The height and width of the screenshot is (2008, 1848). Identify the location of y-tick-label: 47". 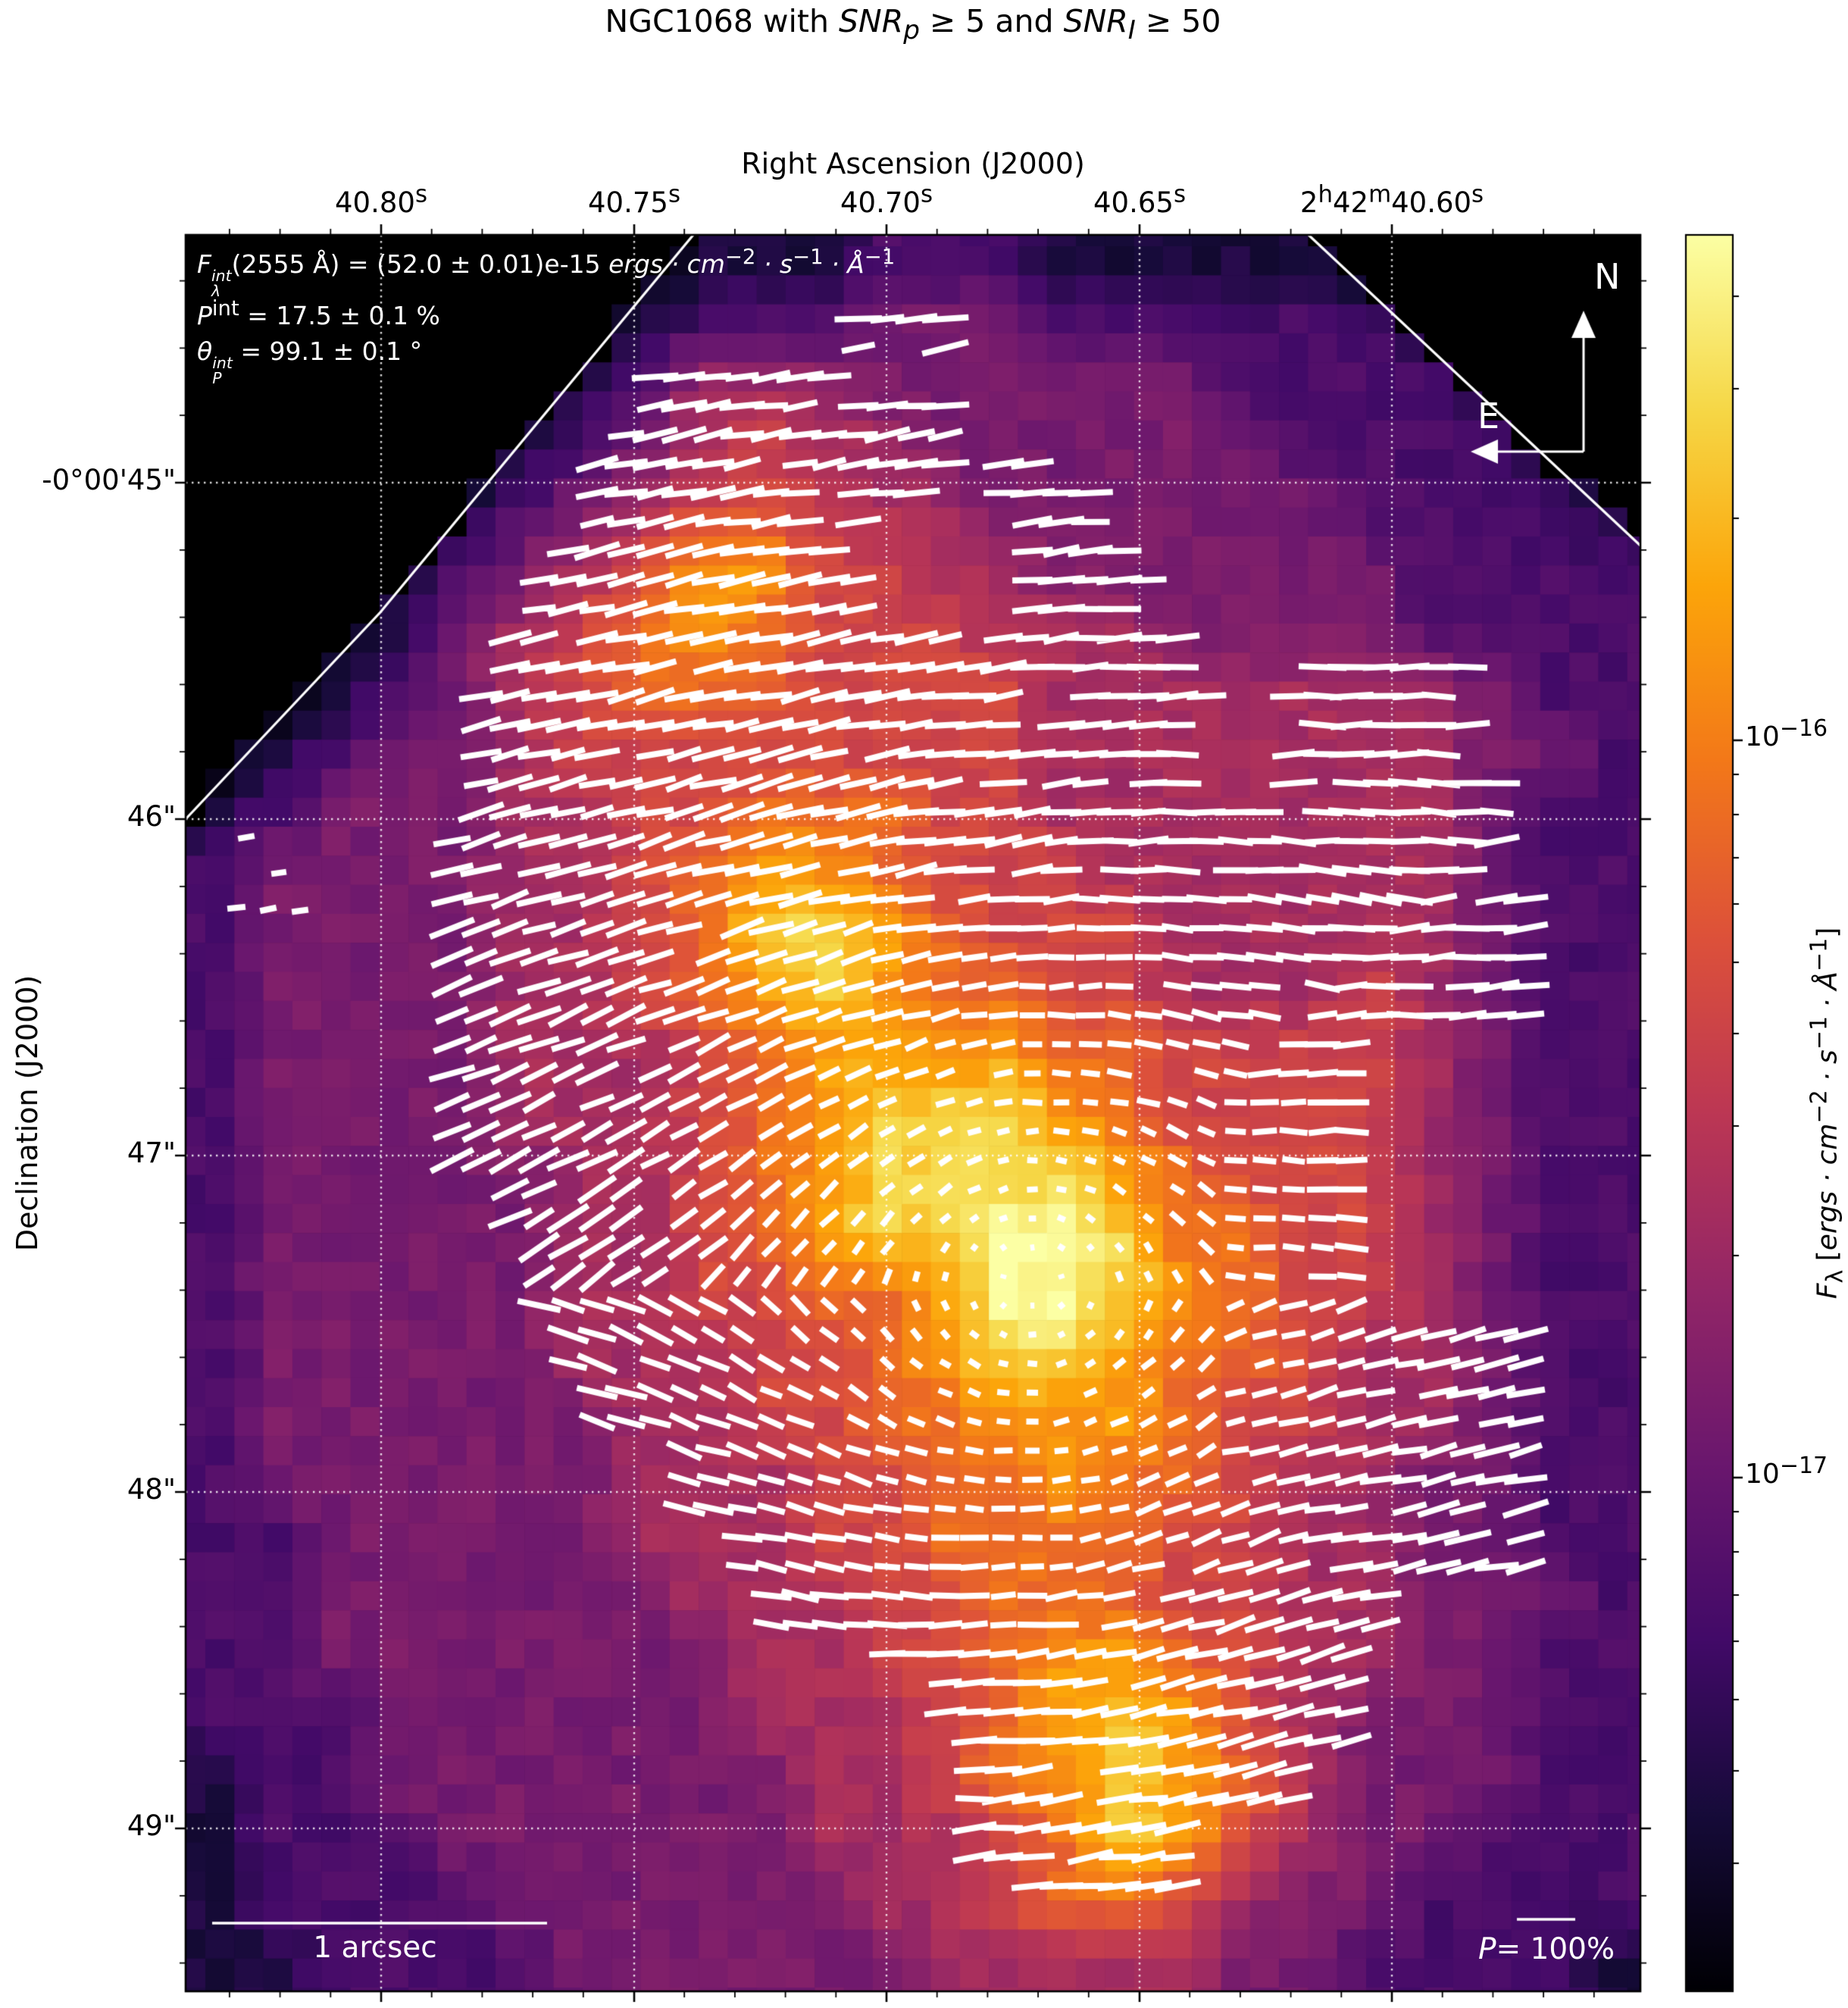
(151, 1153).